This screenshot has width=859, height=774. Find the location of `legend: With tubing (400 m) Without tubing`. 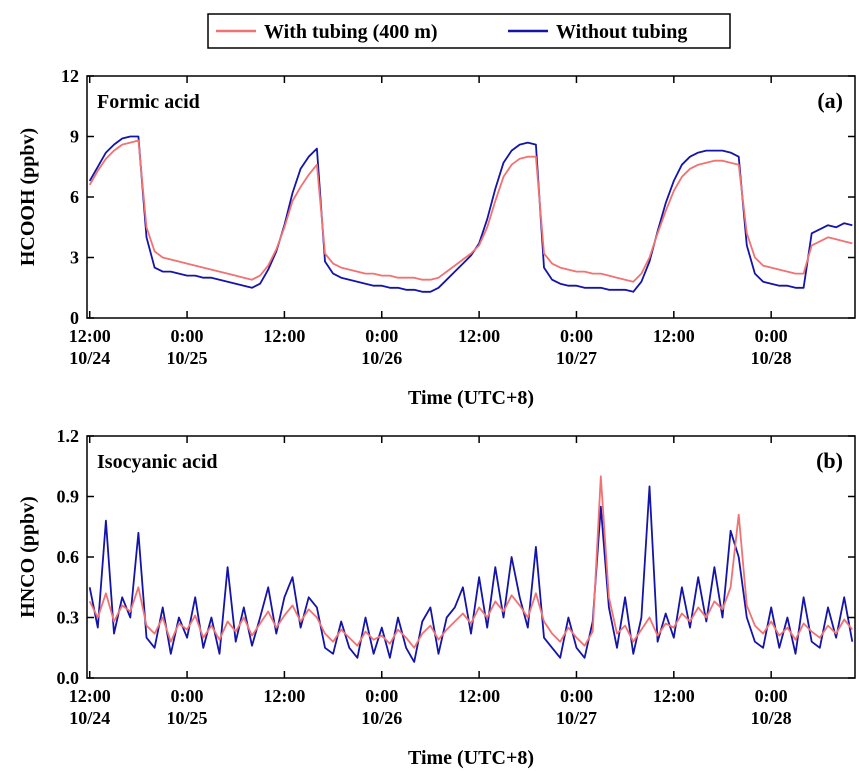

legend: With tubing (400 m) Without tubing is located at coordinates (469, 31).